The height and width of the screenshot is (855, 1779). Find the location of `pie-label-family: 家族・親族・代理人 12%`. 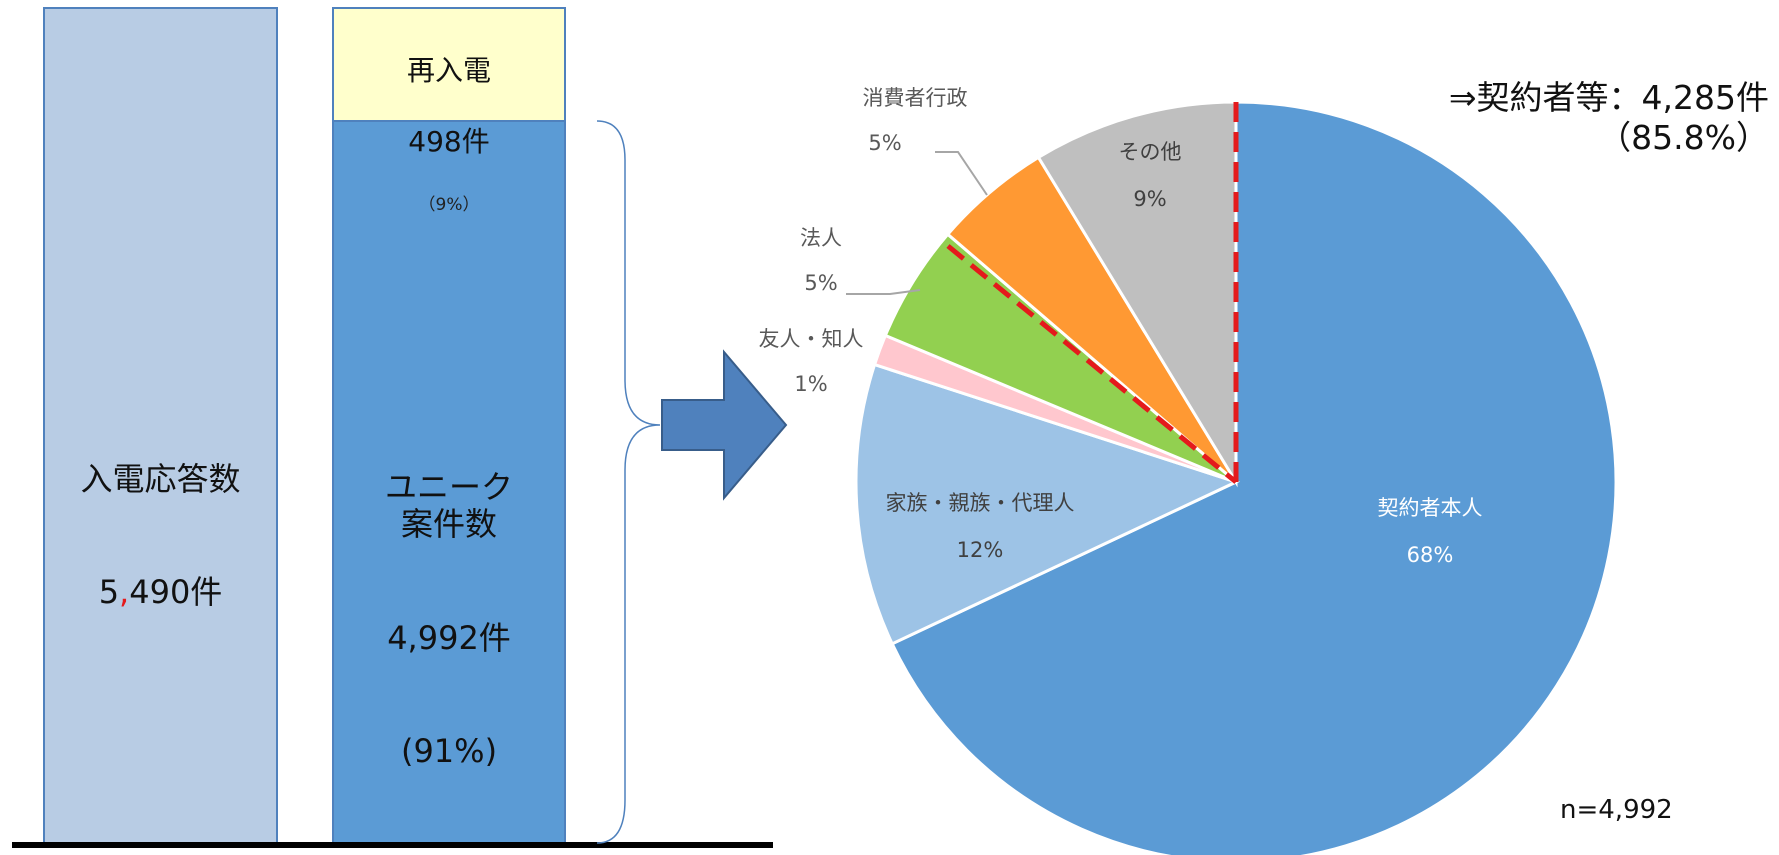

pie-label-family: 家族・親族・代理人 12% is located at coordinates (980, 526).